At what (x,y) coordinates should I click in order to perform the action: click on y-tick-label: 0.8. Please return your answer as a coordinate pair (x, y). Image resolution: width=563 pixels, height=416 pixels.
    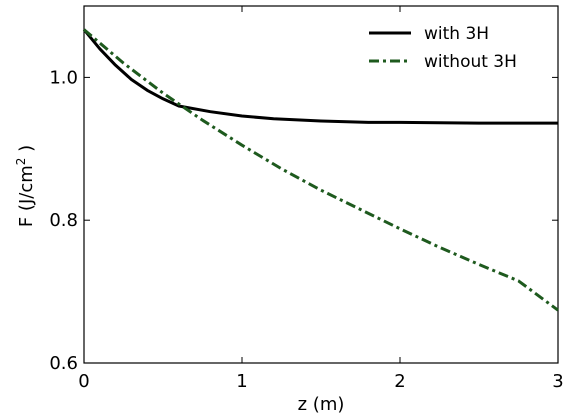
    Looking at the image, I should click on (63, 220).